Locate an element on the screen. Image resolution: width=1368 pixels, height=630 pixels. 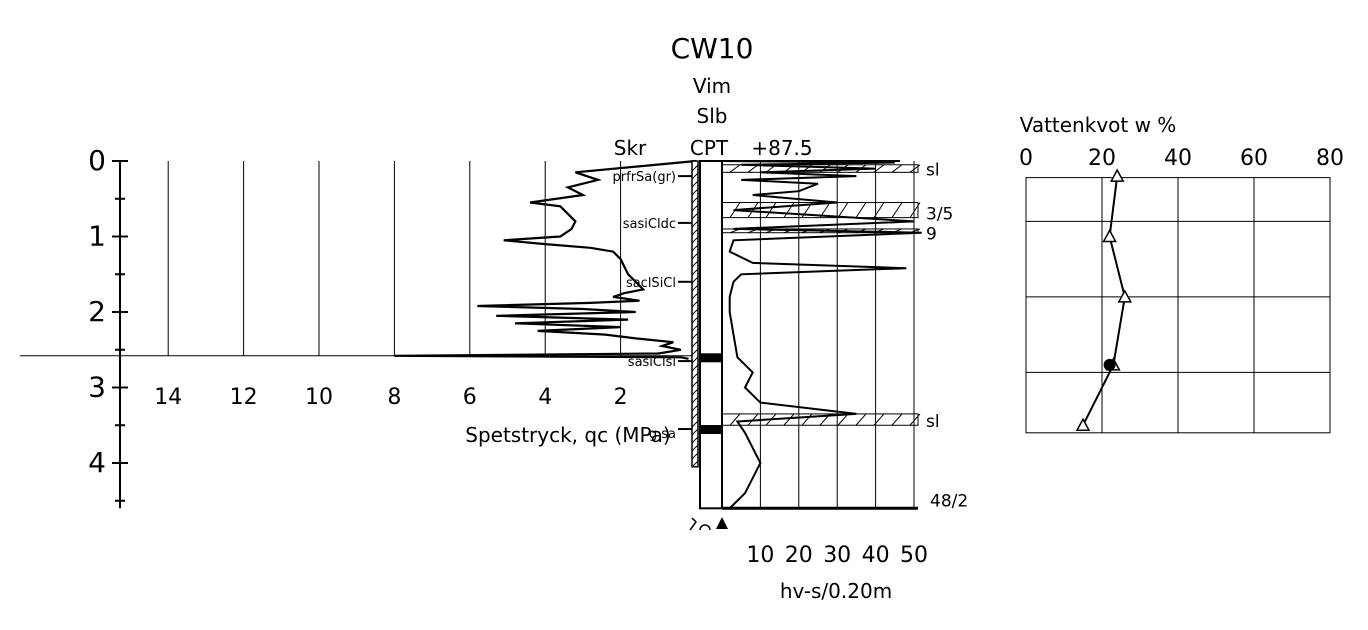
weight-sounding-line is located at coordinates (821, 335).